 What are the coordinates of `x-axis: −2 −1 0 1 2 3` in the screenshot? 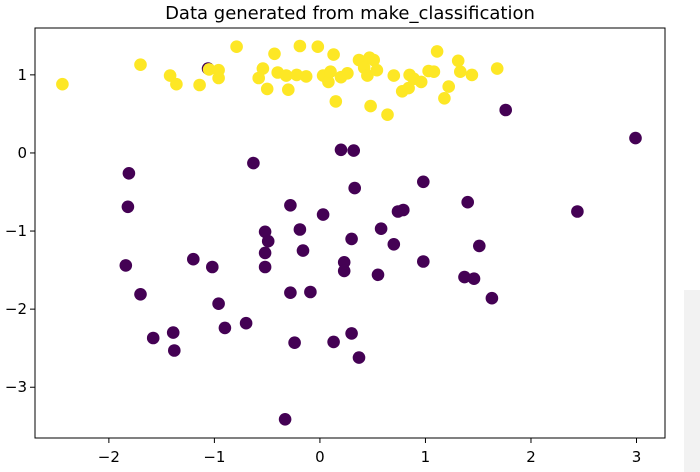 It's located at (369, 452).